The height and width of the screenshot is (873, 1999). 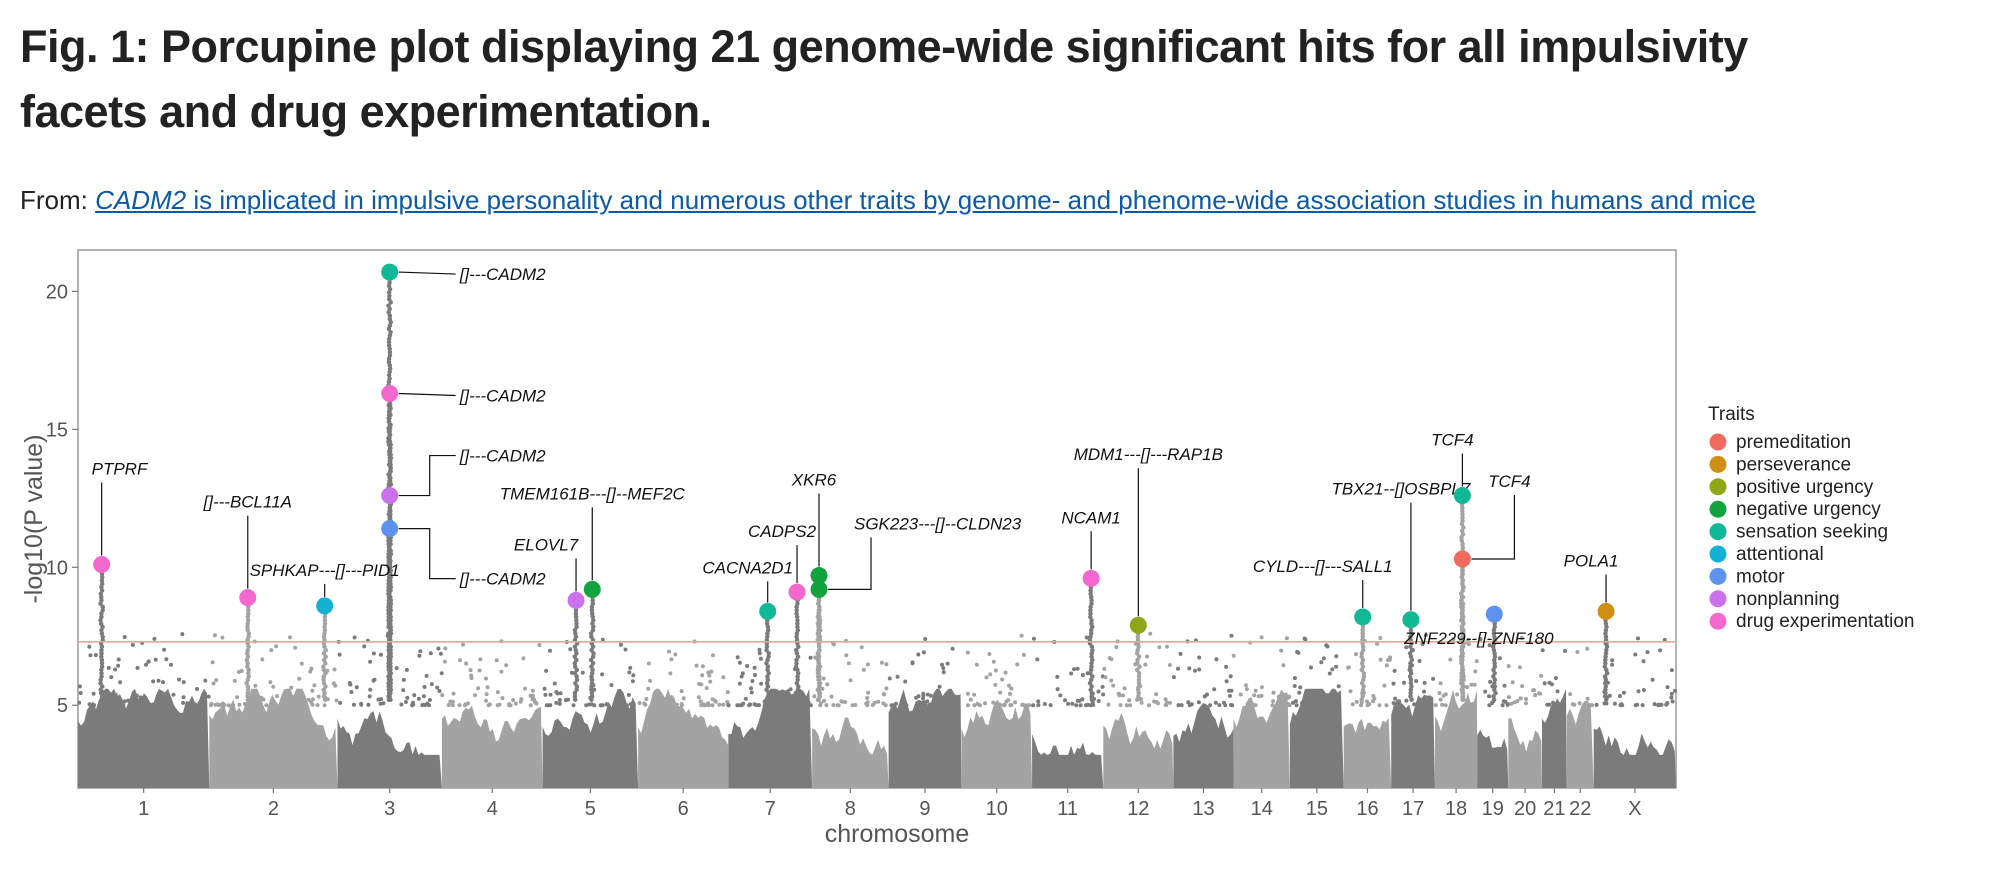 What do you see at coordinates (1091, 539) in the screenshot?
I see `hit-annotation: NCAM1` at bounding box center [1091, 539].